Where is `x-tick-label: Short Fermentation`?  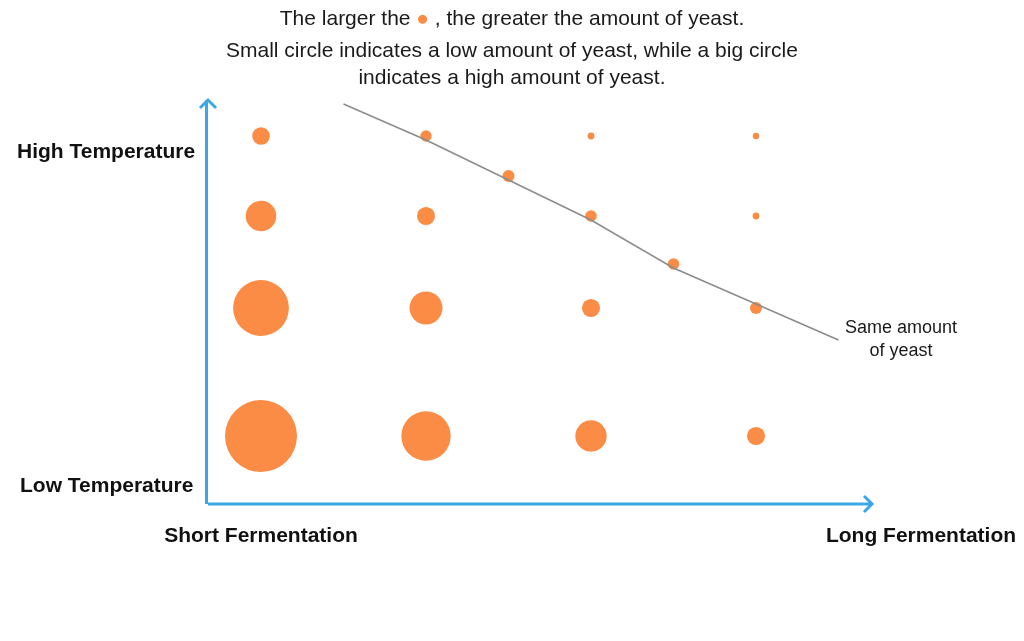
x-tick-label: Short Fermentation is located at coordinates (261, 534).